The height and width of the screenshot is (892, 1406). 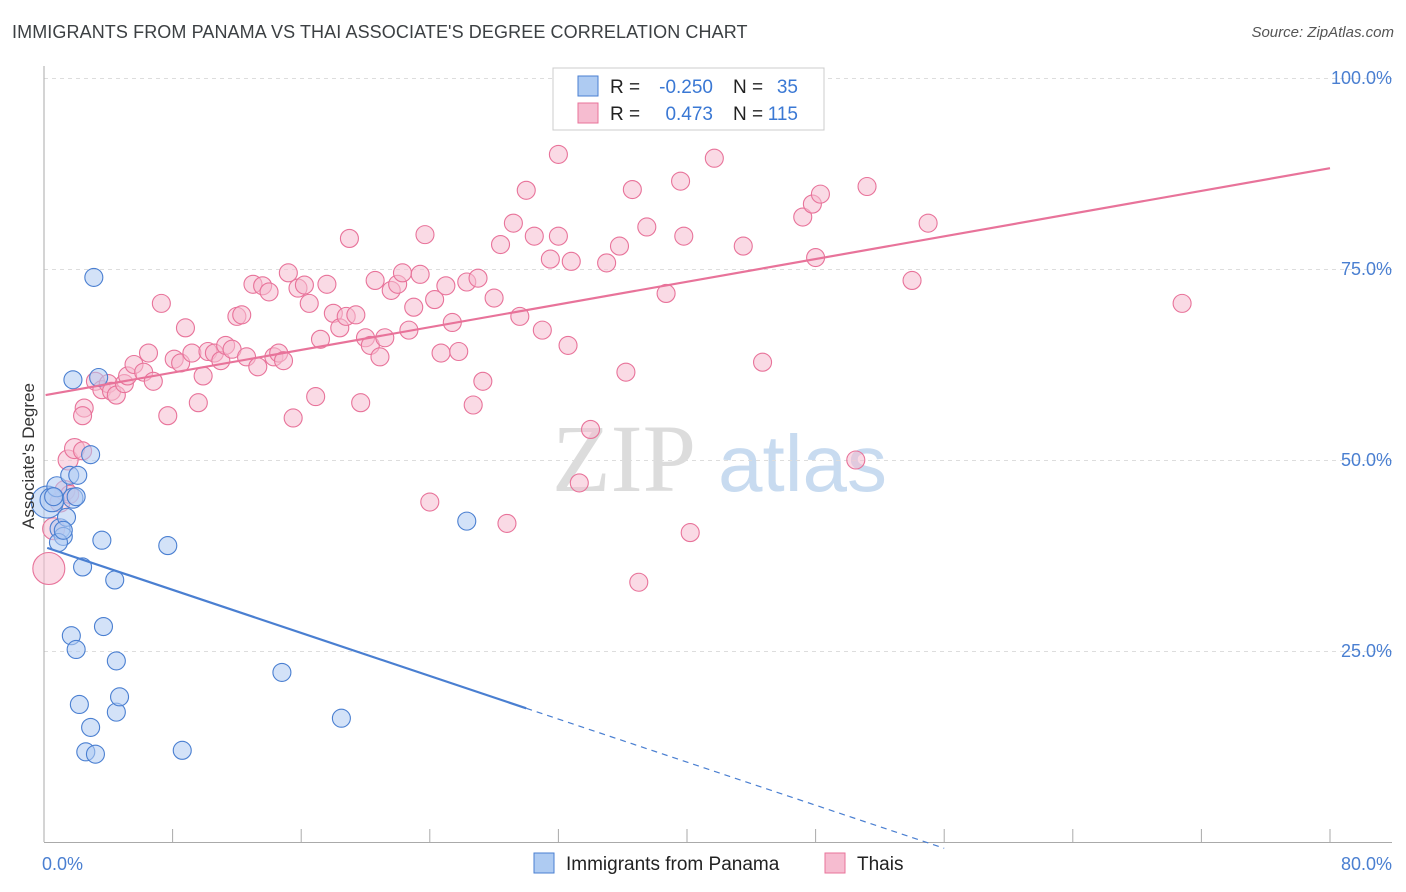 I want to click on source-label: Source: ZipAtlas.com, so click(x=1322, y=32).